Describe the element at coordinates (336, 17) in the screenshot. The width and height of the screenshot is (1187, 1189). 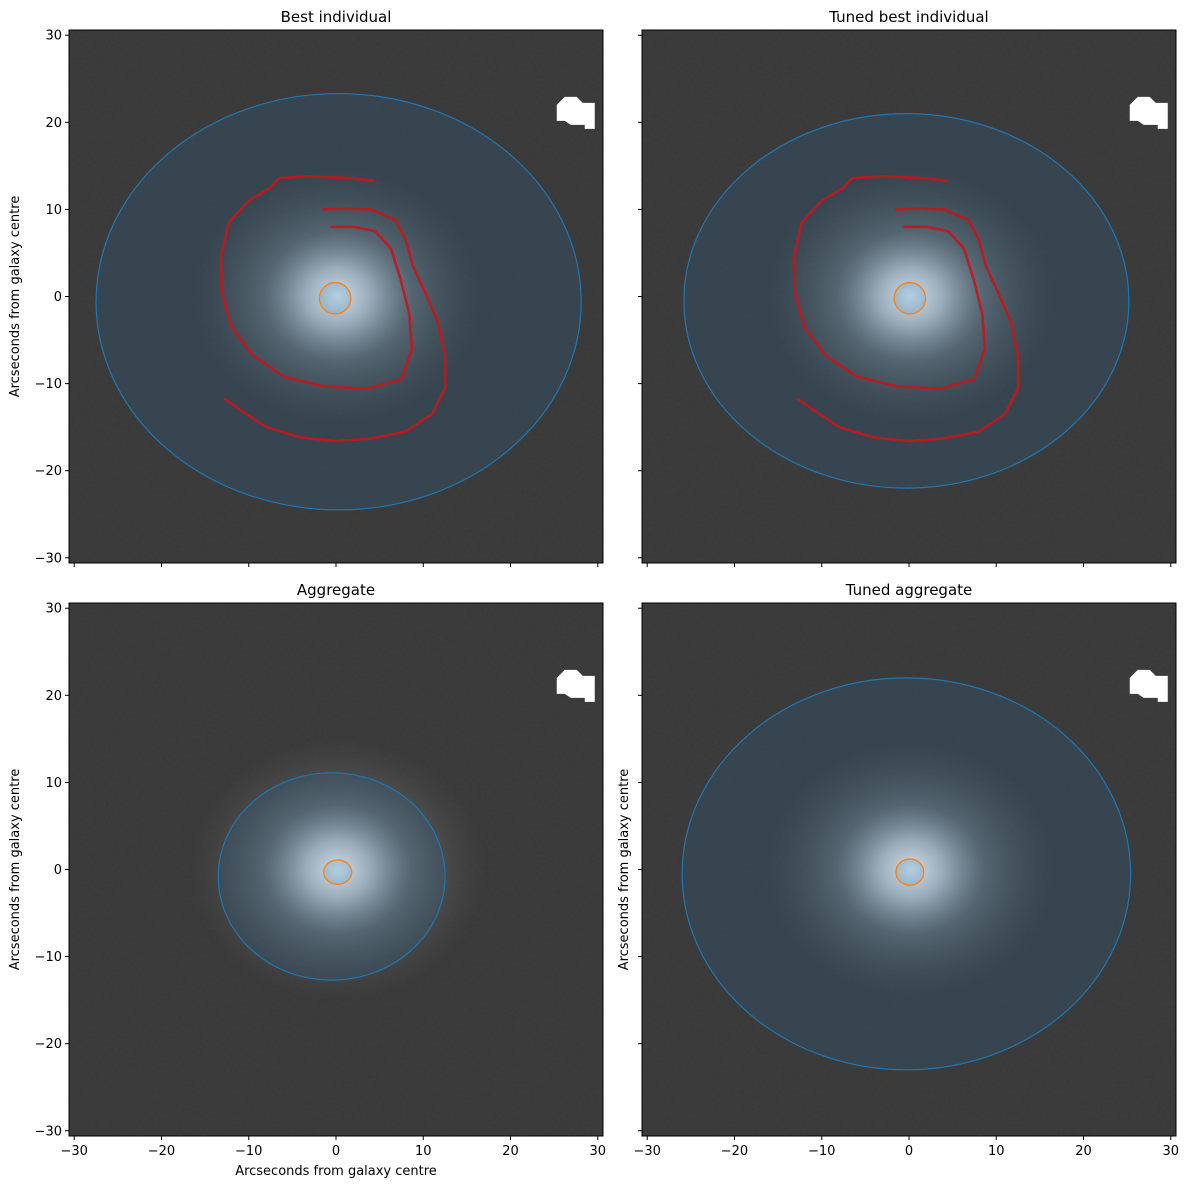
I see `panel-title: Best individual` at that location.